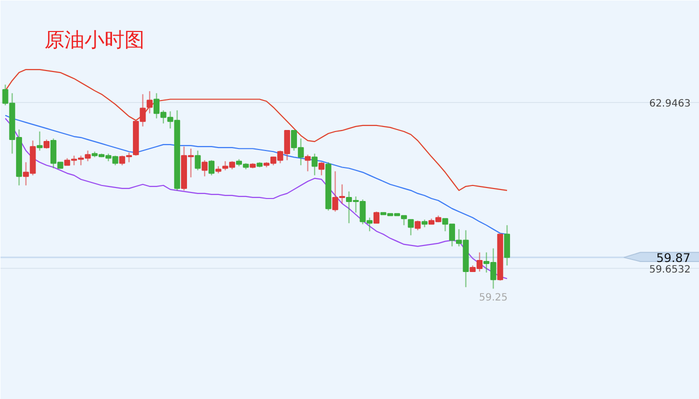 This screenshot has height=399, width=699. I want to click on y-tick-label: 62.9463, so click(670, 104).